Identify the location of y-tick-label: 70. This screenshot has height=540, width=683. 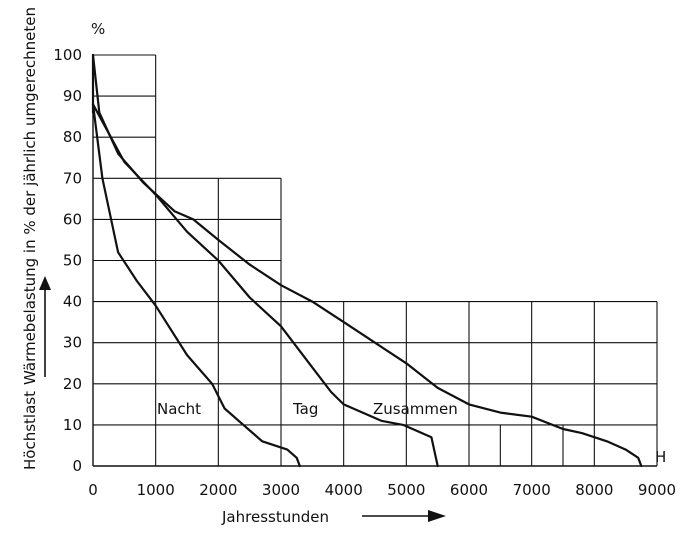
(72, 178).